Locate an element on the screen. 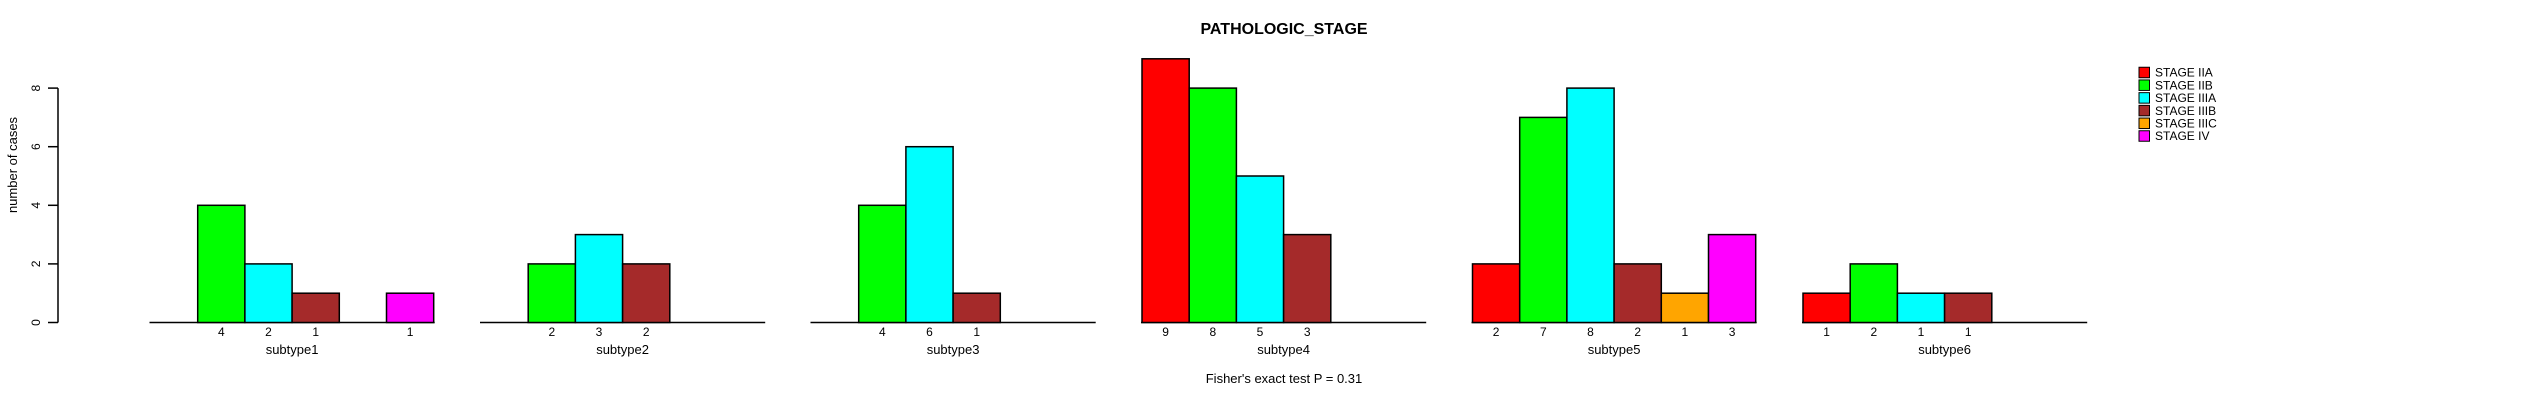  category-label-subtype3: subtype3 is located at coordinates (953, 349).